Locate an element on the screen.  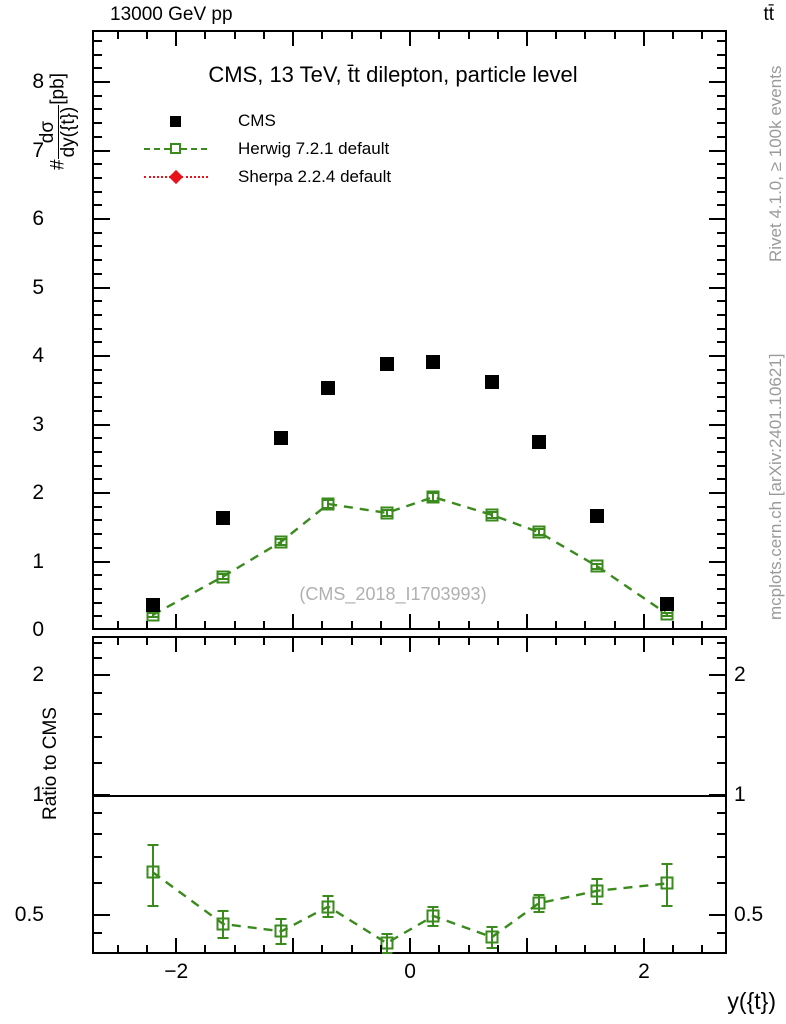
x-tick-label: 2 is located at coordinates (644, 971).